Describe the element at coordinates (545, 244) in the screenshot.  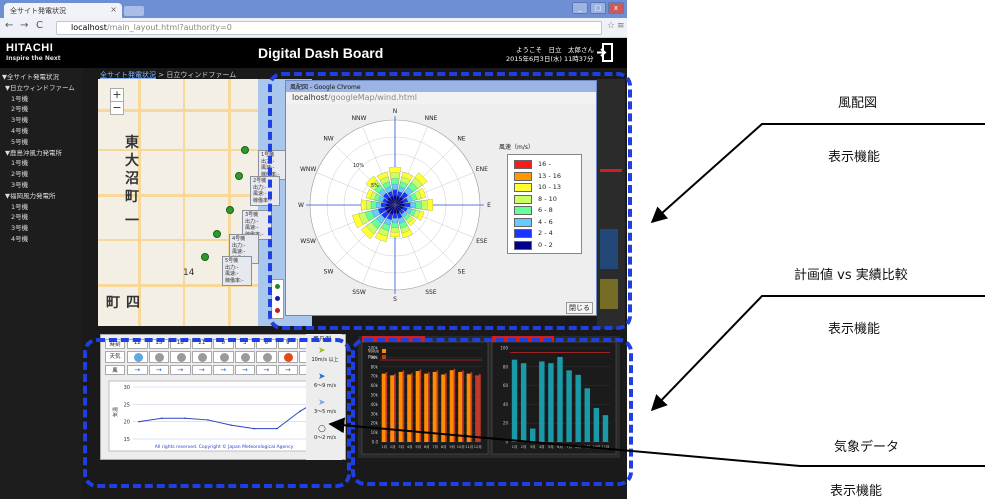
I see `legend-label: 0 - 2` at that location.